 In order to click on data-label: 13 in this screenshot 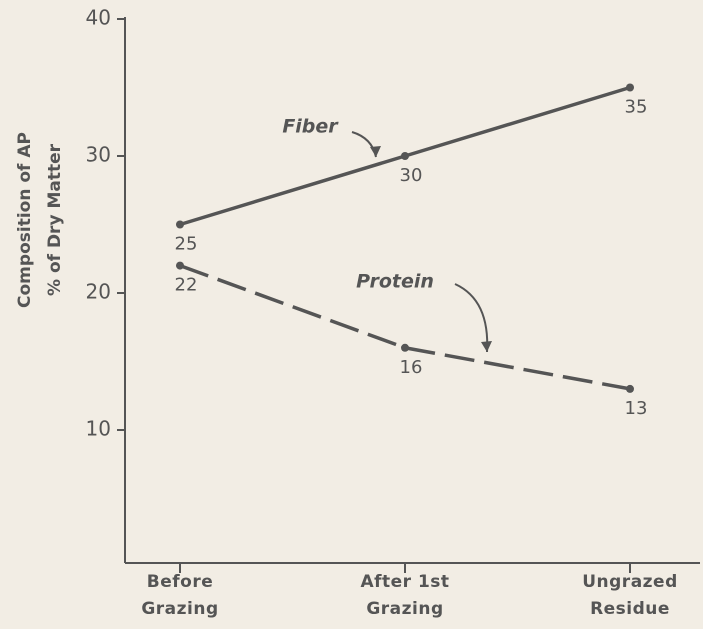, I will do `click(636, 408)`.